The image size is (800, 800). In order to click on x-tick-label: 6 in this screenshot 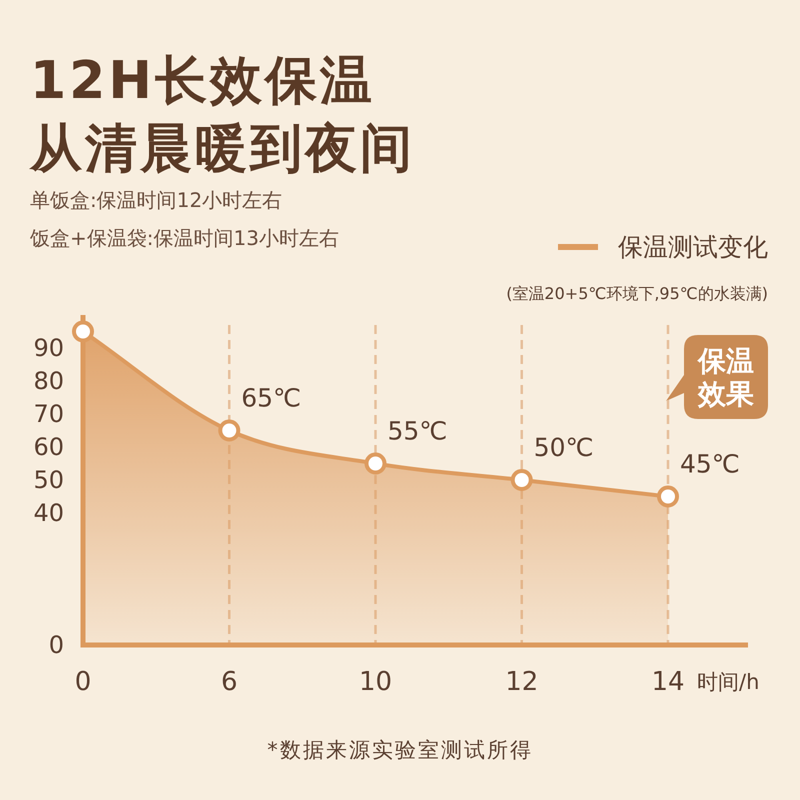, I will do `click(229, 682)`.